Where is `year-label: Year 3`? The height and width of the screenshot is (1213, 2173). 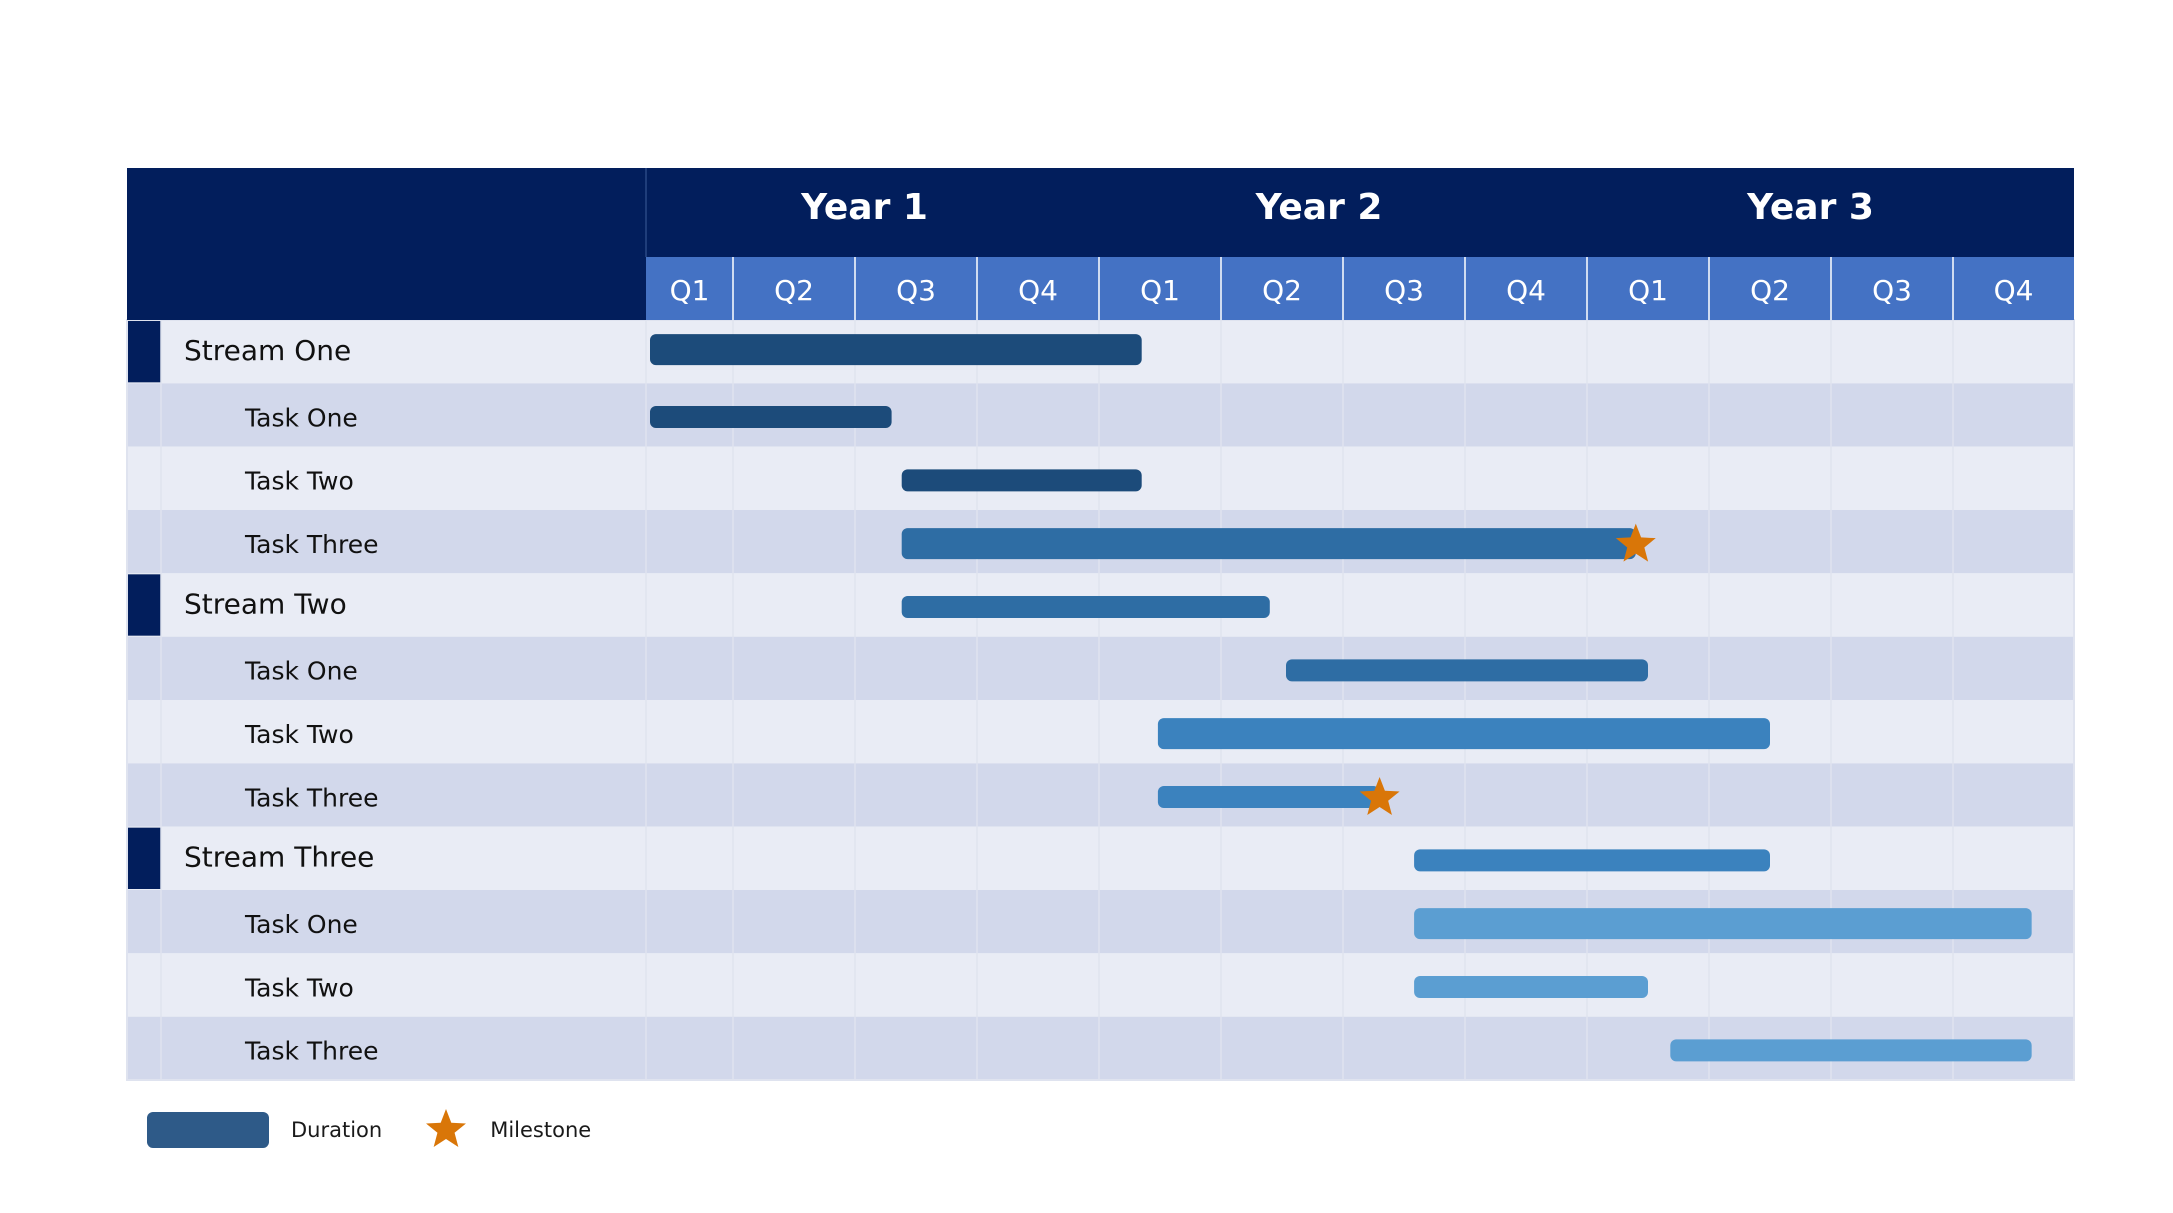
year-label: Year 3 is located at coordinates (1810, 207).